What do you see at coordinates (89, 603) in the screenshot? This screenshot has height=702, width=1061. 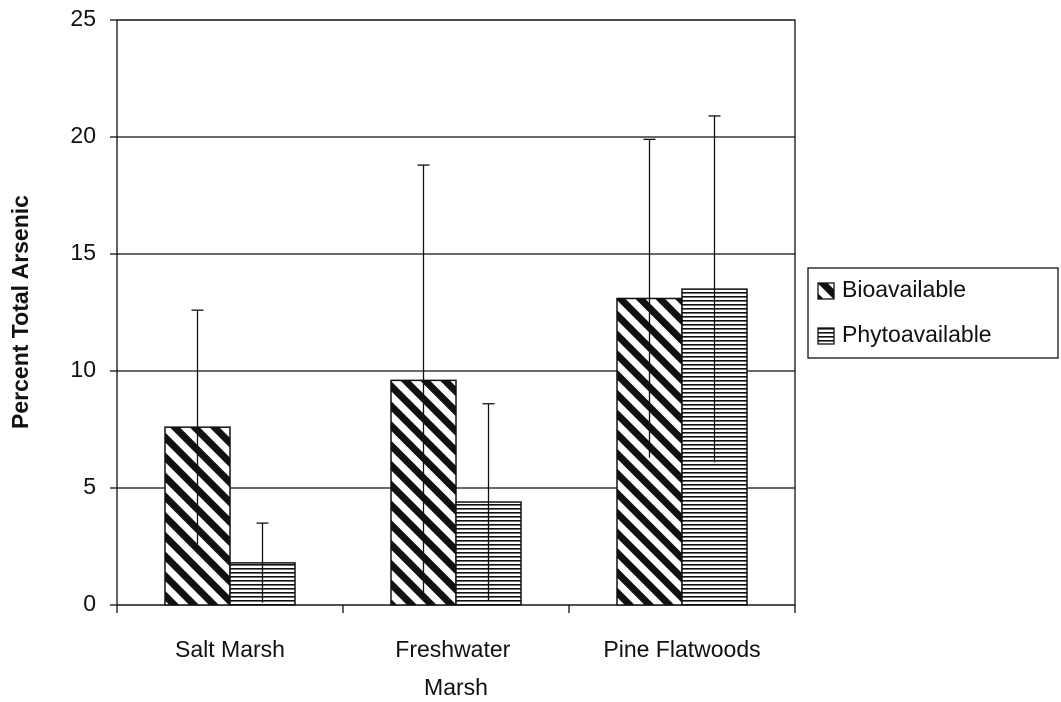 I see `y-tick-label: 0` at bounding box center [89, 603].